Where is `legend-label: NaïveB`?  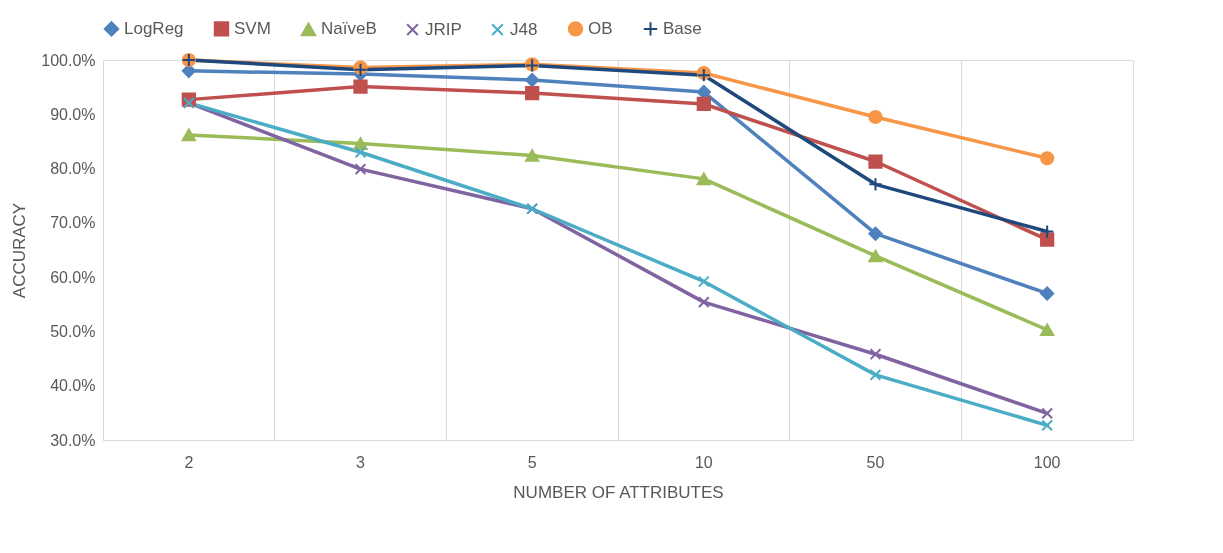 legend-label: NaïveB is located at coordinates (349, 29).